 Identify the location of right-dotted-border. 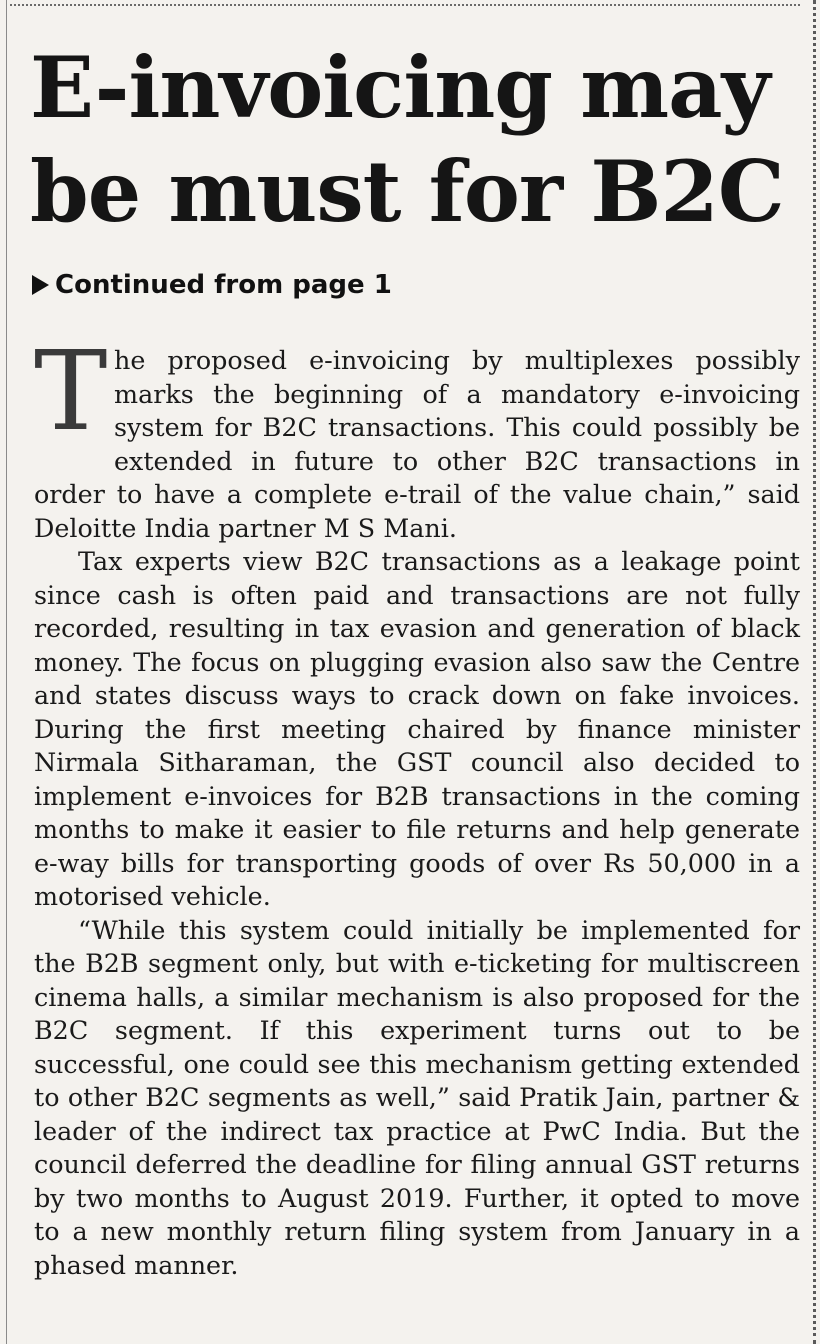
(814, 672).